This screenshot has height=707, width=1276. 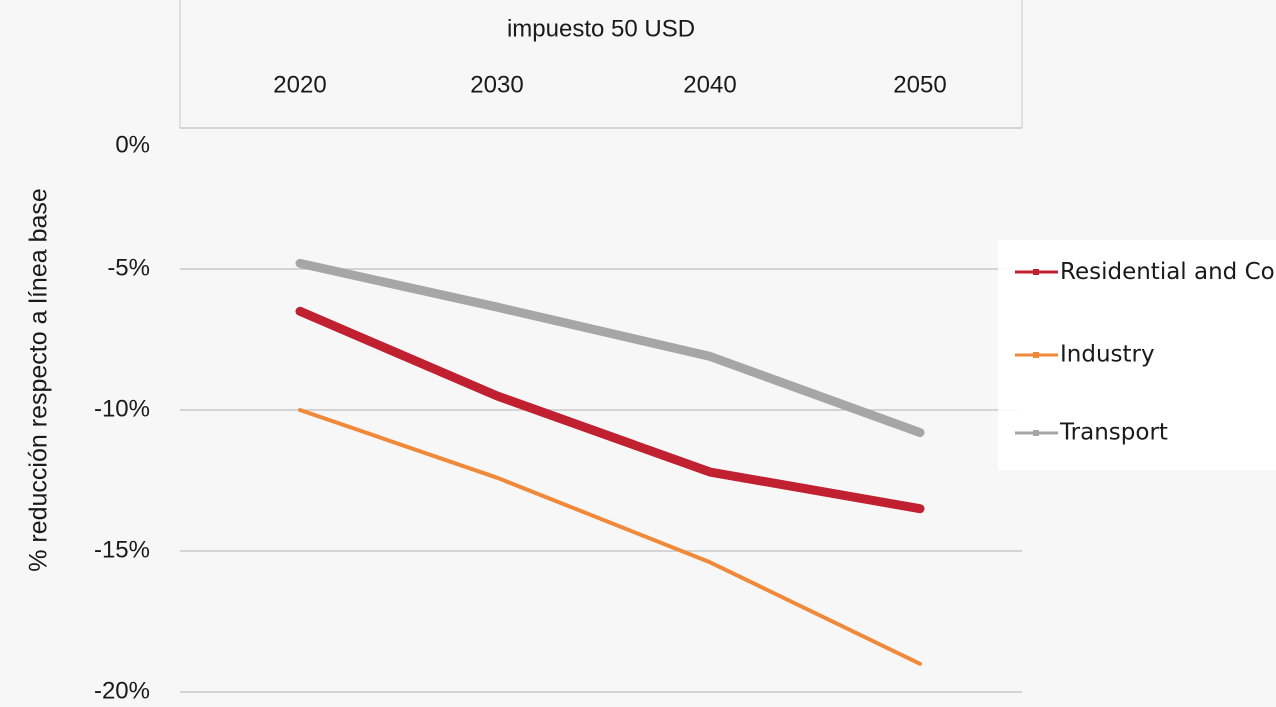 What do you see at coordinates (299, 84) in the screenshot?
I see `x-tick-label: 2020` at bounding box center [299, 84].